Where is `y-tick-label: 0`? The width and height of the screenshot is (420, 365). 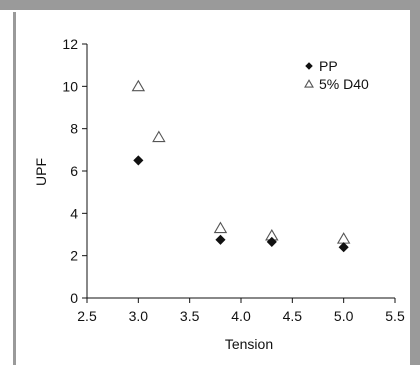 y-tick-label: 0 is located at coordinates (74, 298).